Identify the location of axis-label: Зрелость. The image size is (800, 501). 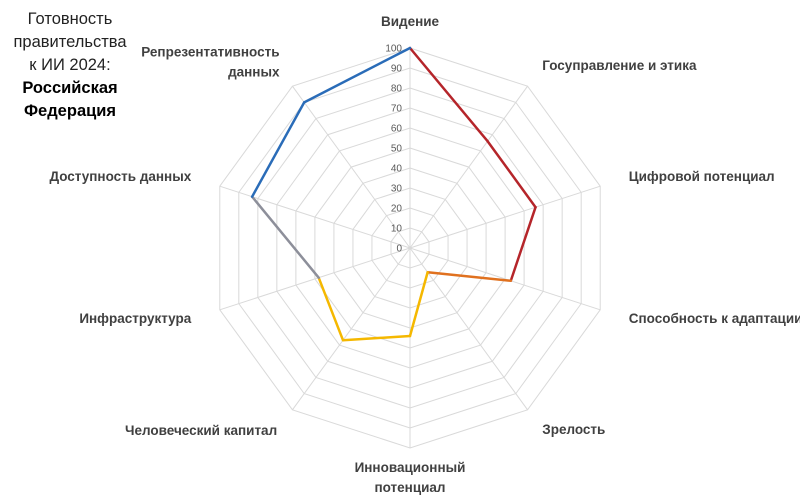
(573, 429).